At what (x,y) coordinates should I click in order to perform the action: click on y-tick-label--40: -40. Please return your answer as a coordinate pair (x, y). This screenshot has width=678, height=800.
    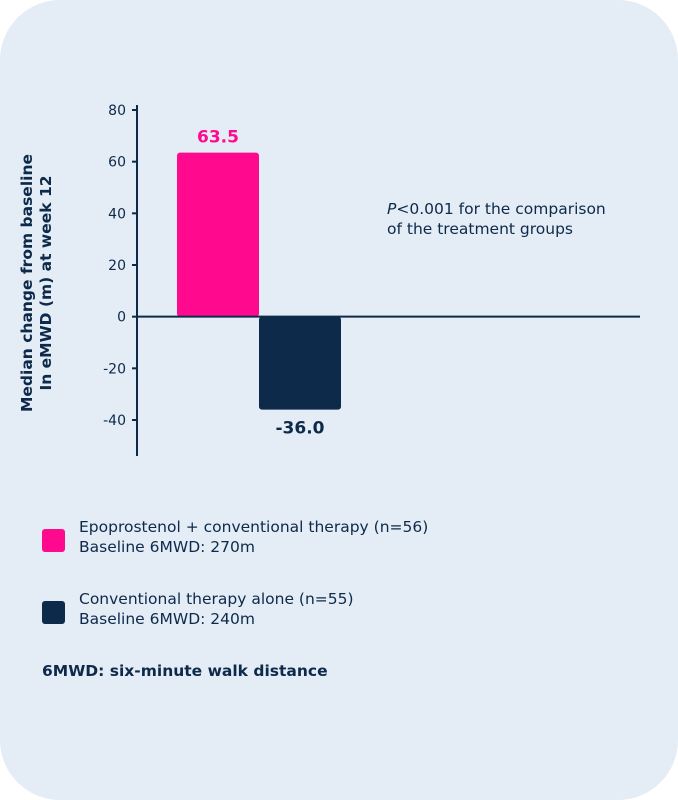
    Looking at the image, I should click on (114, 421).